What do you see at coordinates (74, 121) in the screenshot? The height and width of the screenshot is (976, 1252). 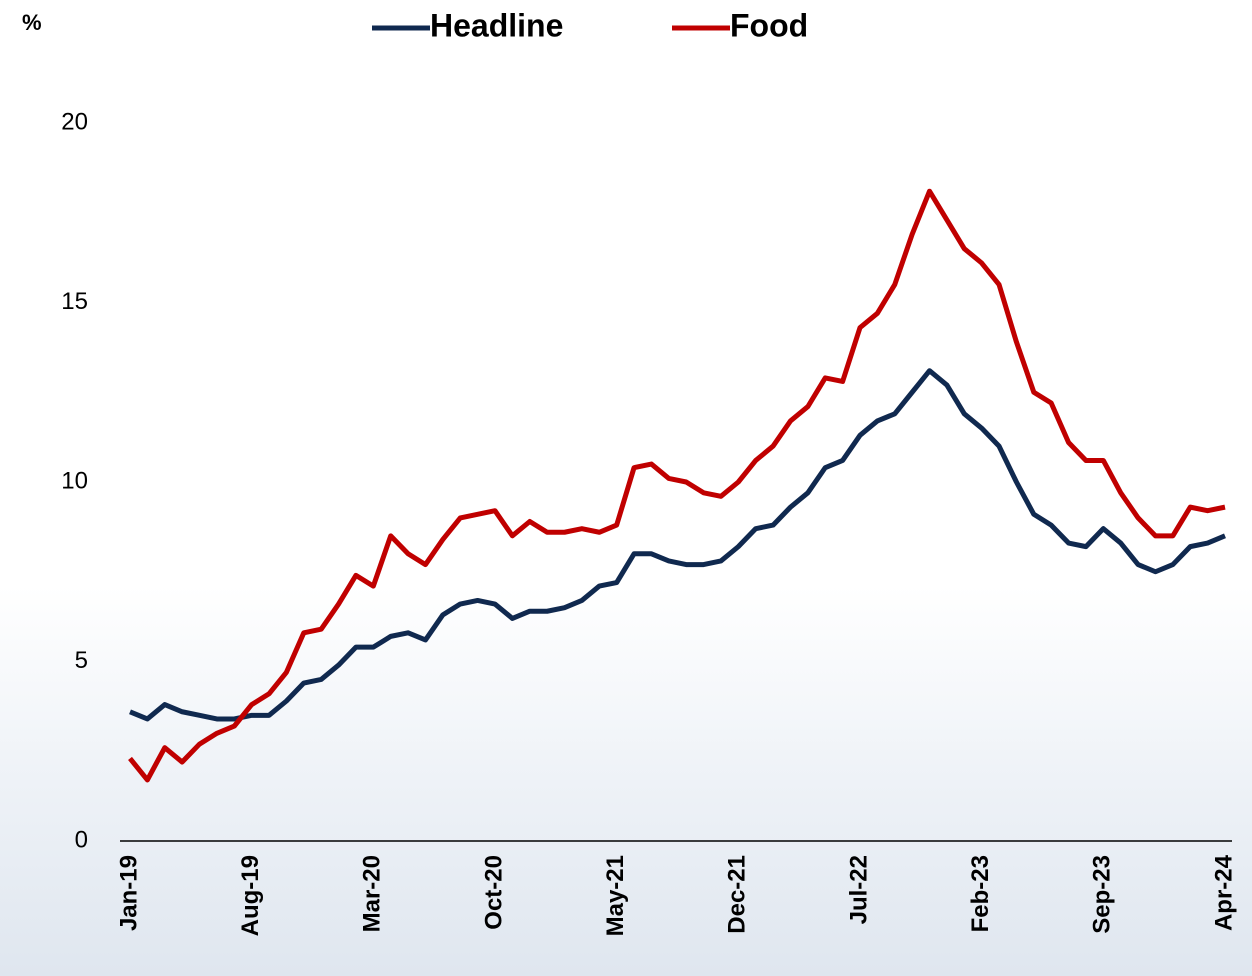 I see `y-tick-label: 20` at bounding box center [74, 121].